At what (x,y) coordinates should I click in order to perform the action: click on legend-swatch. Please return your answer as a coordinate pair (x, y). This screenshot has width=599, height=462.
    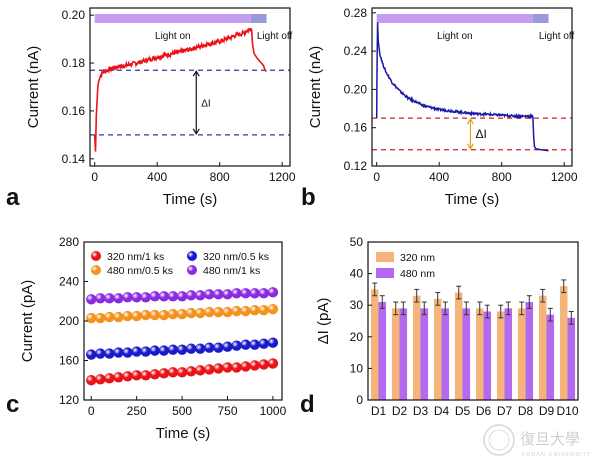
    Looking at the image, I should click on (385, 273).